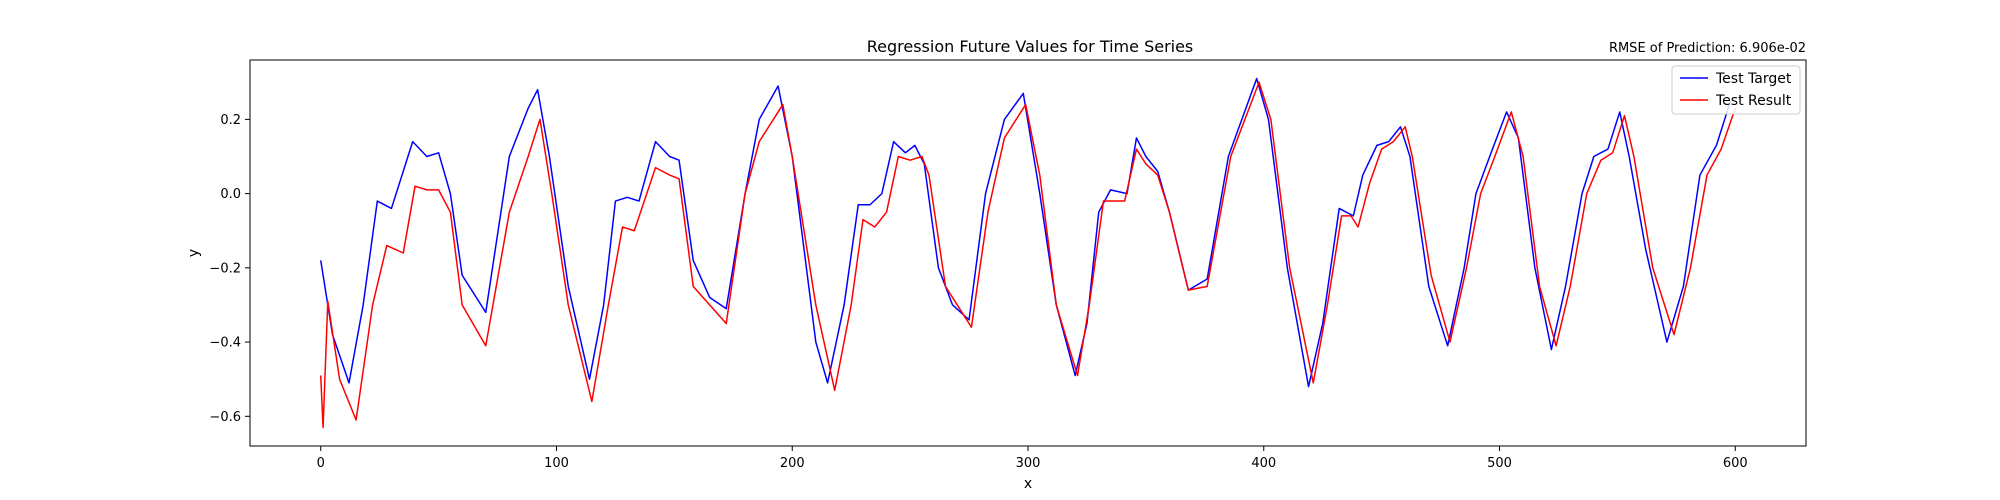  Describe the element at coordinates (1028, 484) in the screenshot. I see `x-axis-label: x` at that location.